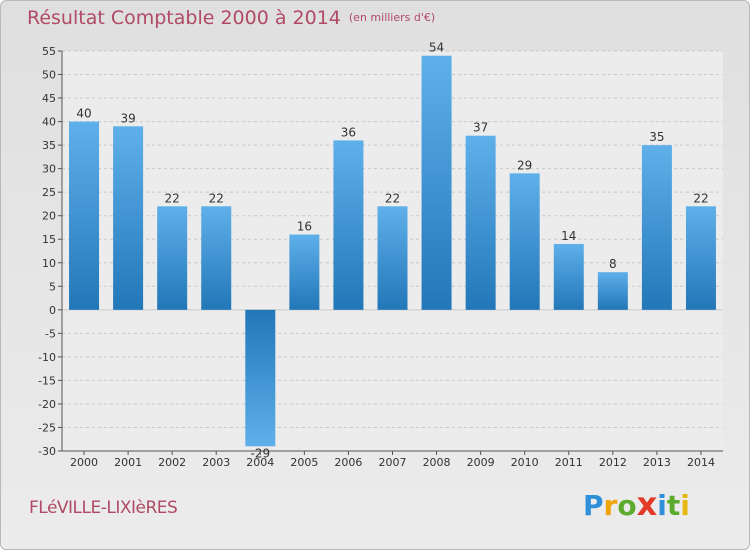 This screenshot has height=550, width=750. What do you see at coordinates (480, 222) in the screenshot?
I see `bar-2009` at bounding box center [480, 222].